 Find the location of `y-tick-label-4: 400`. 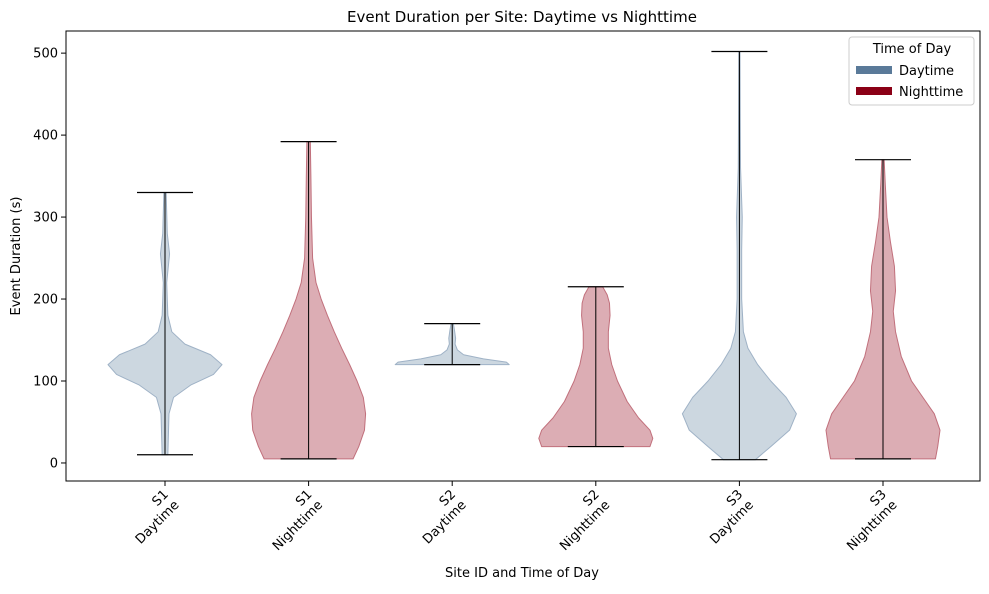

y-tick-label-4: 400 is located at coordinates (45, 136).